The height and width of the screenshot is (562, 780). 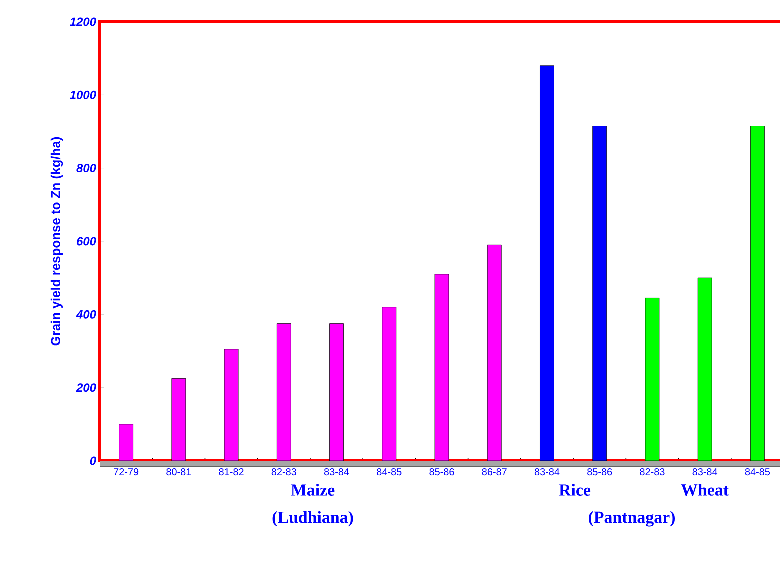 What do you see at coordinates (313, 490) in the screenshot?
I see `text: Maize` at bounding box center [313, 490].